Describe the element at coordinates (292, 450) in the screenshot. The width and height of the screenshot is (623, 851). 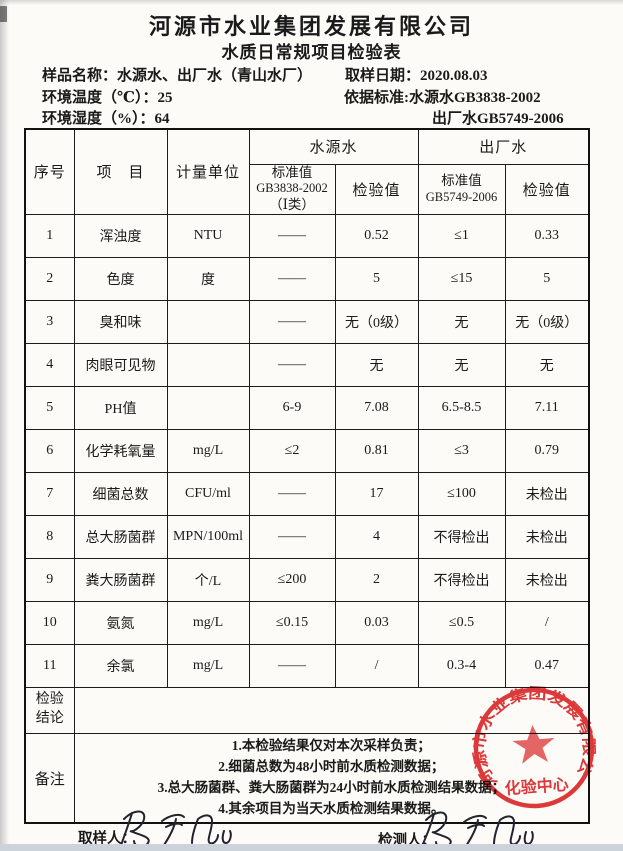
I see `cell-source-standard: ≤2` at that location.